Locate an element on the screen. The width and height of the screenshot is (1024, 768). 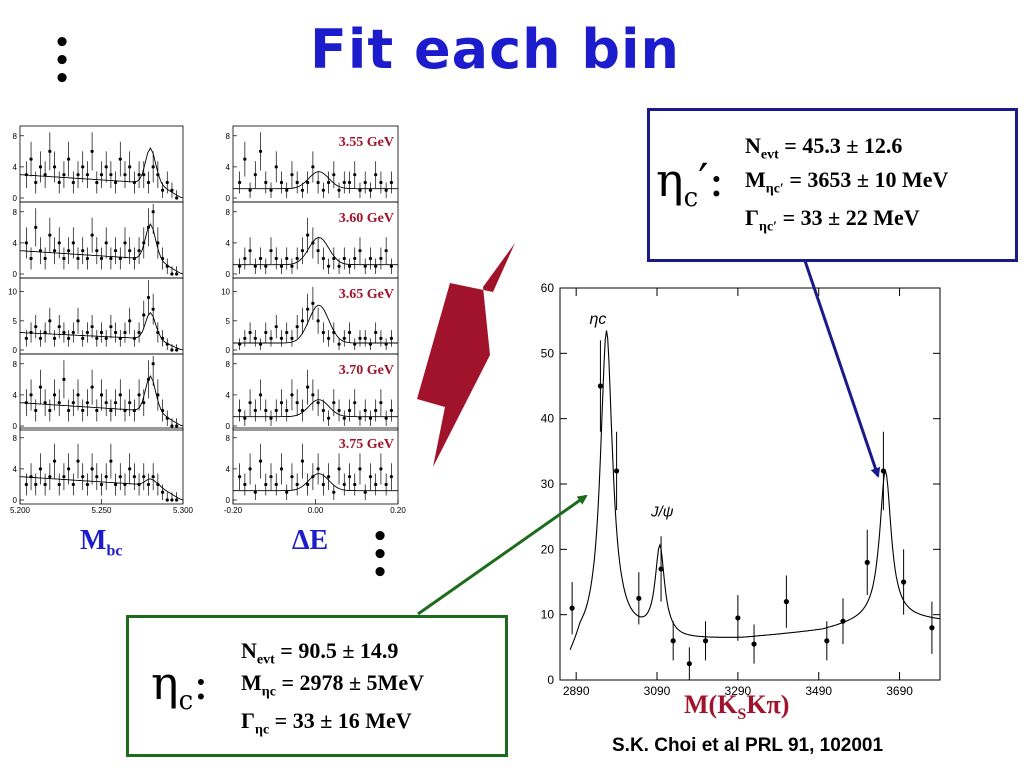
eta-c-annotation: ηc is located at coordinates (598, 319).